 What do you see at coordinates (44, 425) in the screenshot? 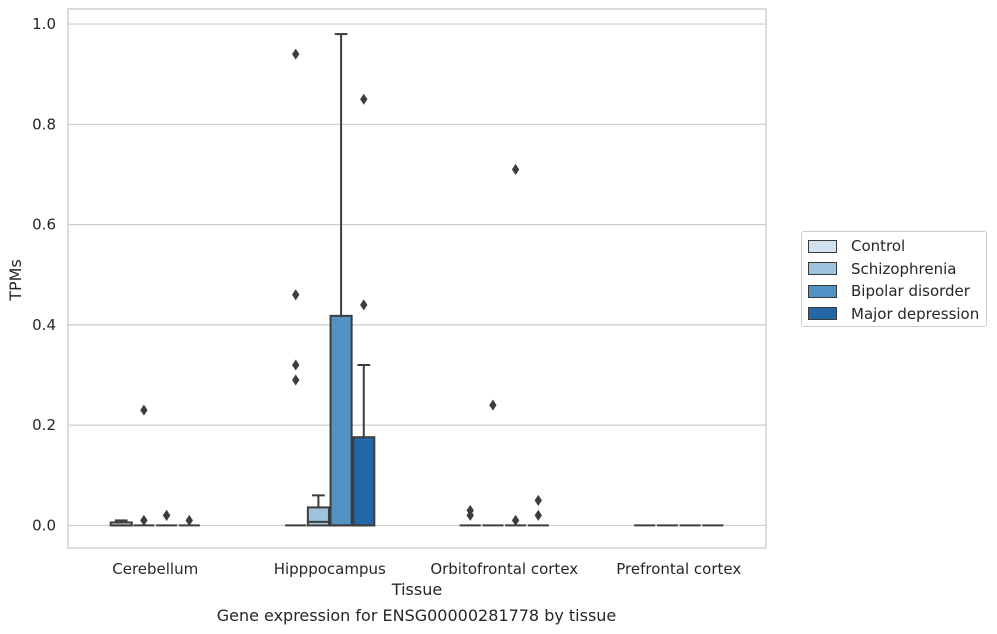
I see `y-tick-label: 0.2` at bounding box center [44, 425].